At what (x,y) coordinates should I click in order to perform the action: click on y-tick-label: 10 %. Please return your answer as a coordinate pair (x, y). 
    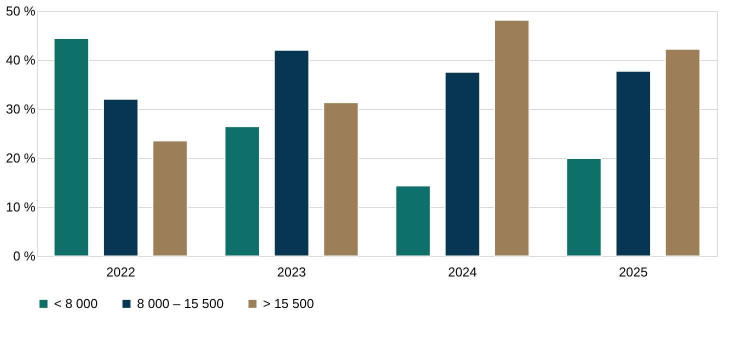
    Looking at the image, I should click on (21, 207).